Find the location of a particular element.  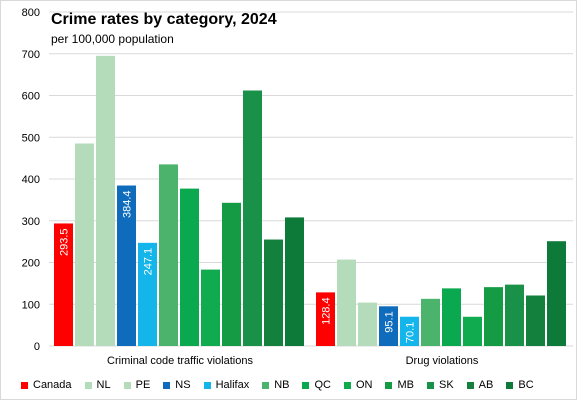

legend-item: AB is located at coordinates (480, 385).